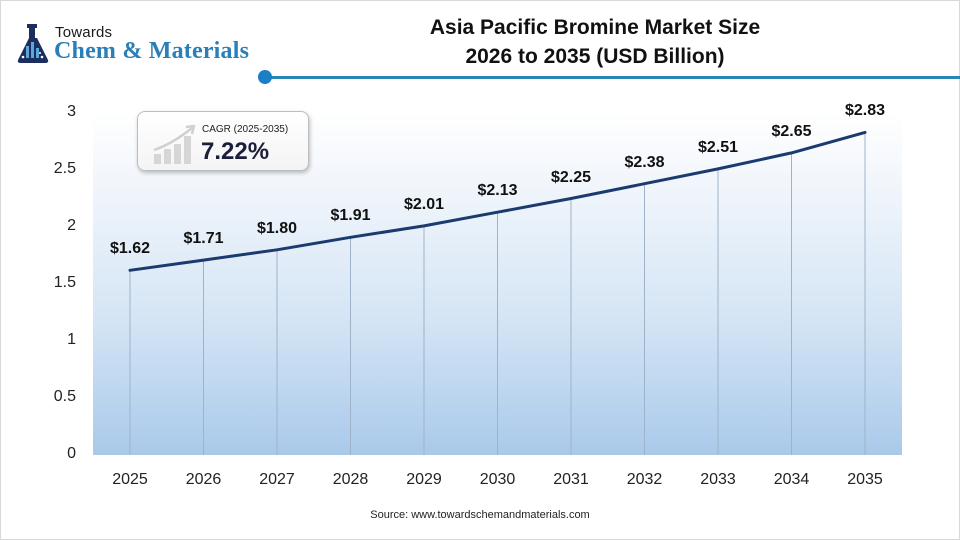 The height and width of the screenshot is (540, 960). I want to click on x-tick-label: 2031, so click(571, 479).